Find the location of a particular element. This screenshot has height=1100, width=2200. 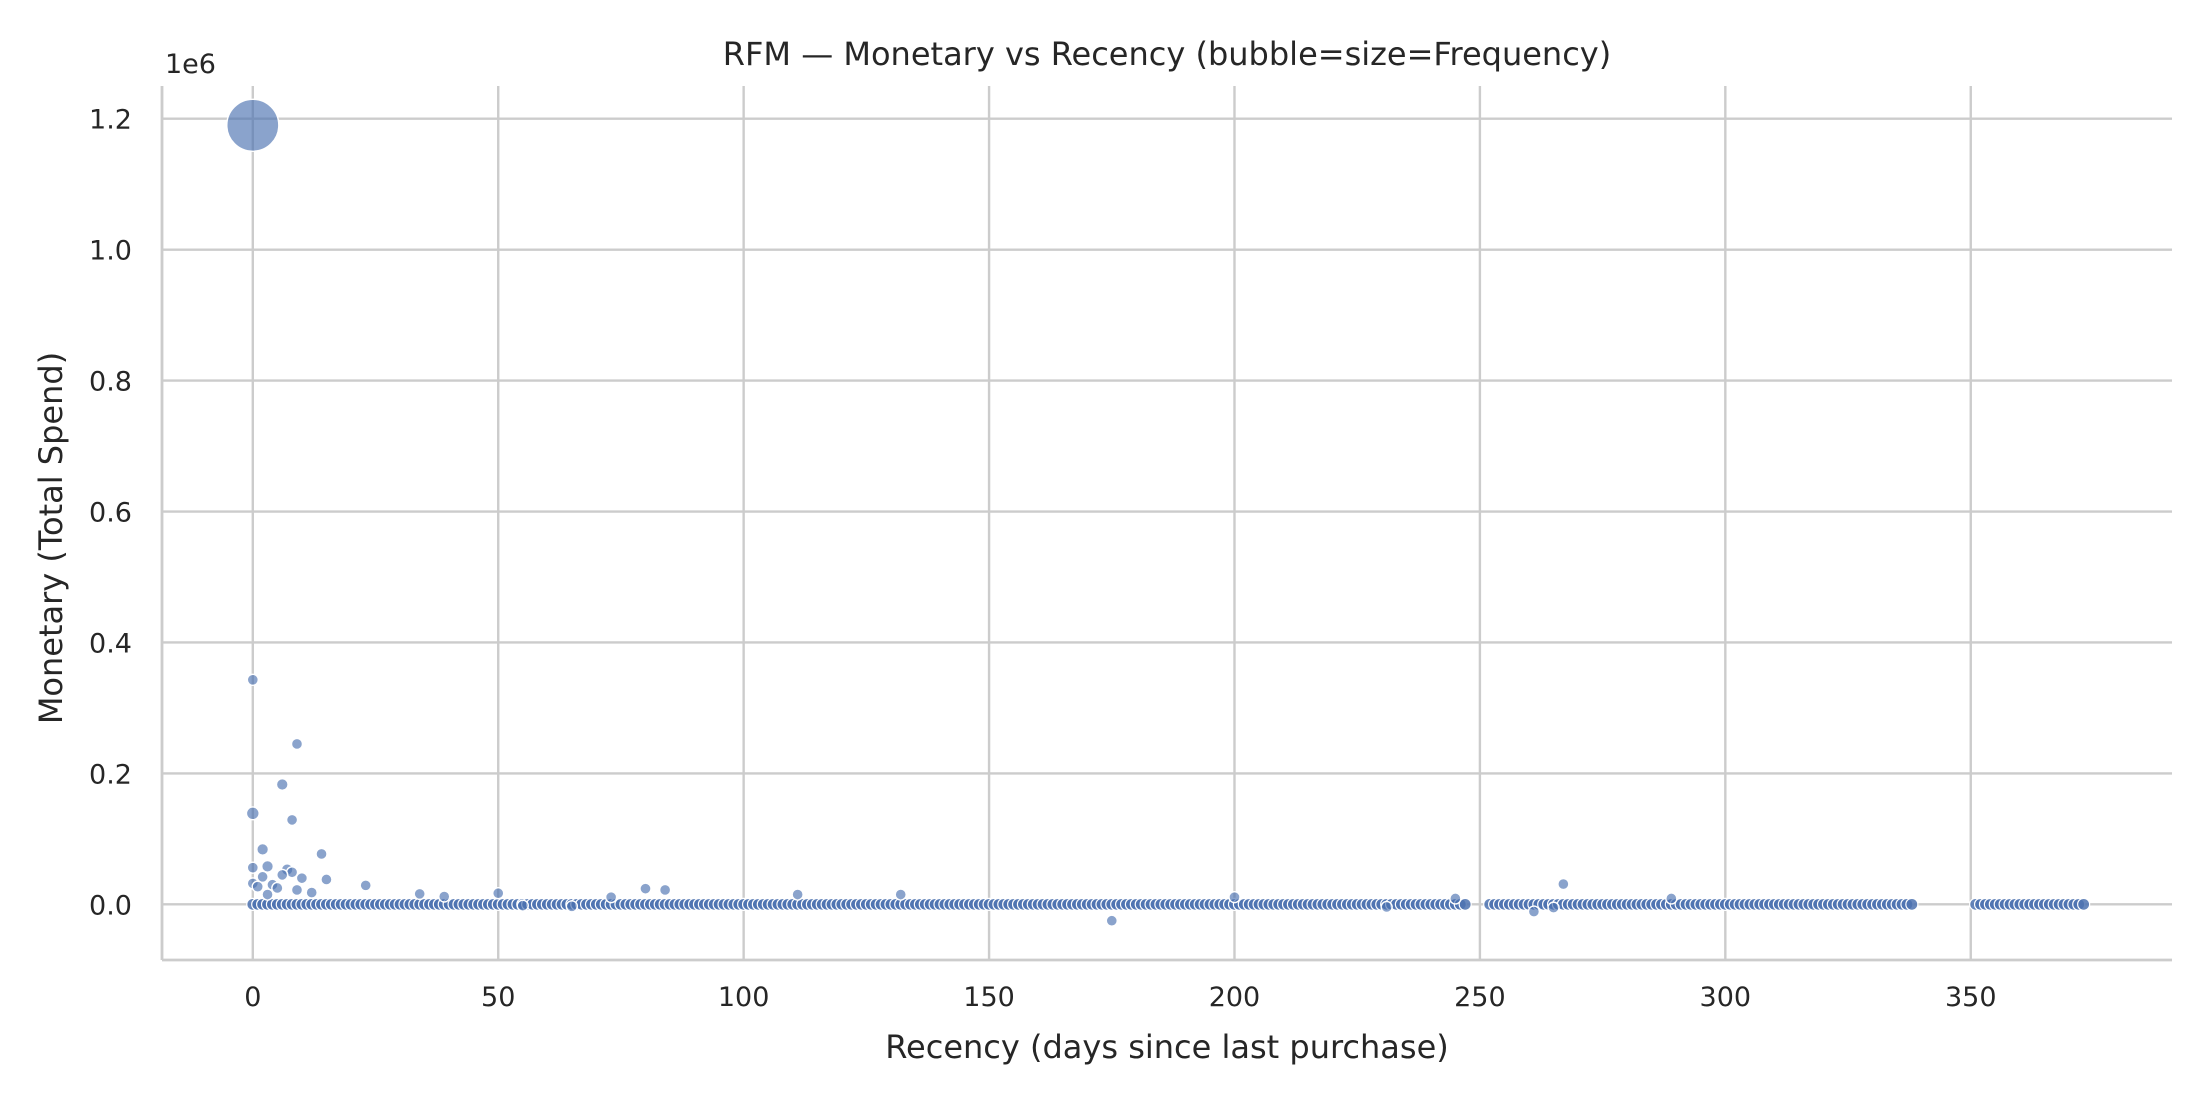

y-axis-offset-label: 1e6 is located at coordinates (190, 64).